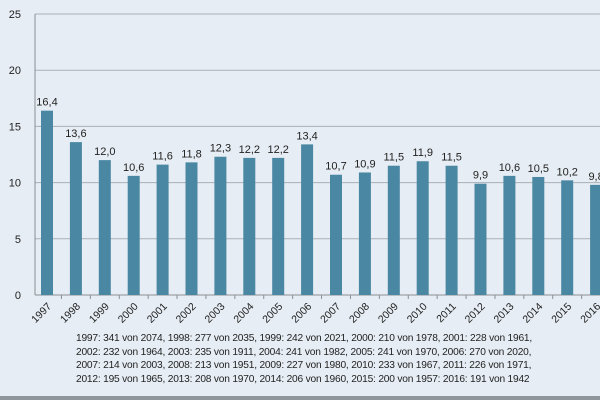 The image size is (600, 400). Describe the element at coordinates (594, 177) in the screenshot. I see `data-label: 9,8` at that location.